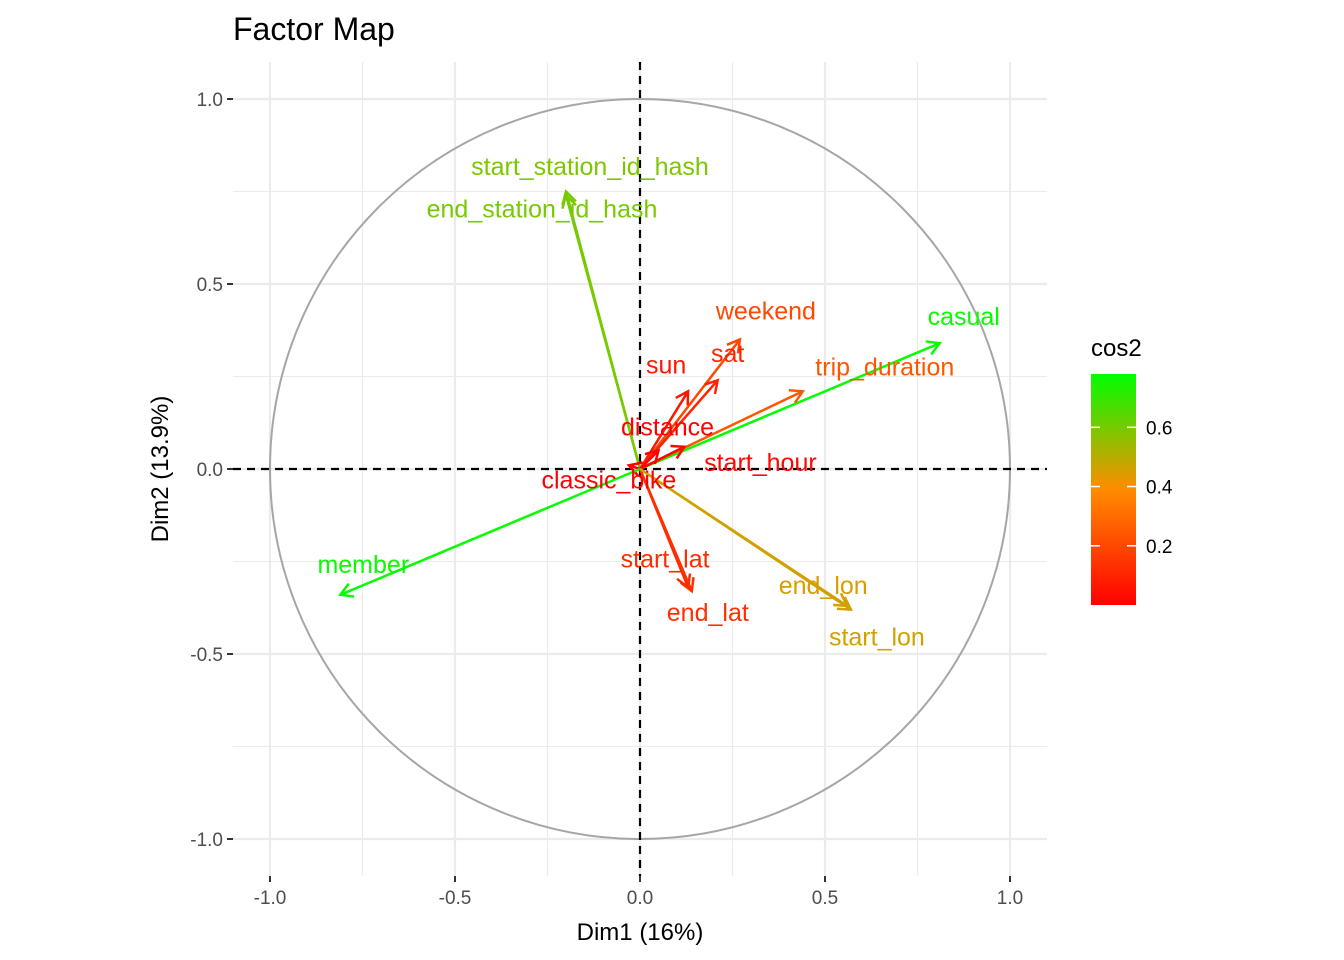 This screenshot has height=960, width=1344. I want to click on arrow-end_station_id_hash, so click(603, 330).